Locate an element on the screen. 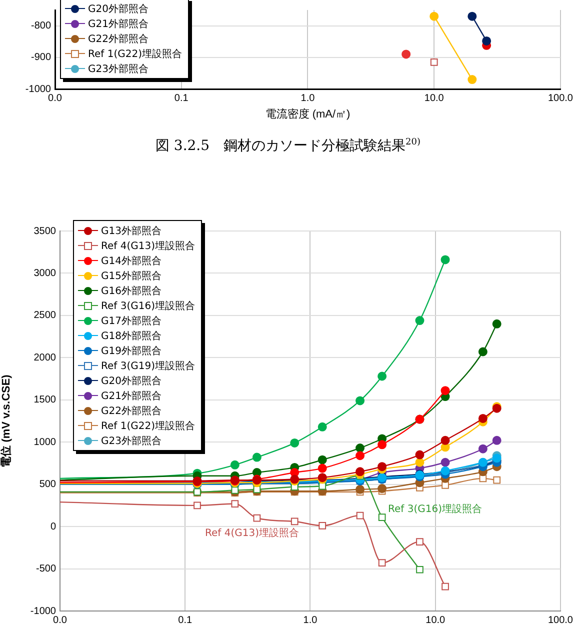 The width and height of the screenshot is (576, 627). legend-label: G19外部照合 is located at coordinates (131, 351).